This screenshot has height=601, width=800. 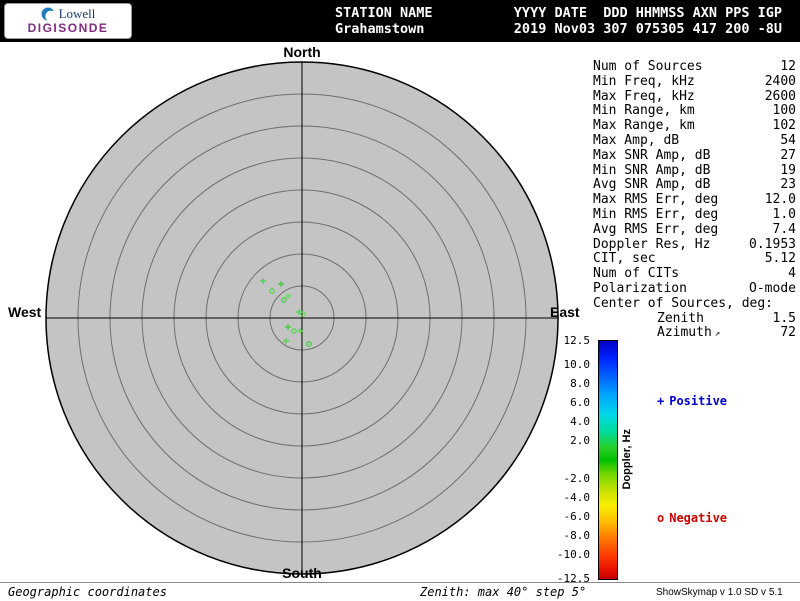 I want to click on param-row: Max Amp, dB 54, so click(x=694, y=140).